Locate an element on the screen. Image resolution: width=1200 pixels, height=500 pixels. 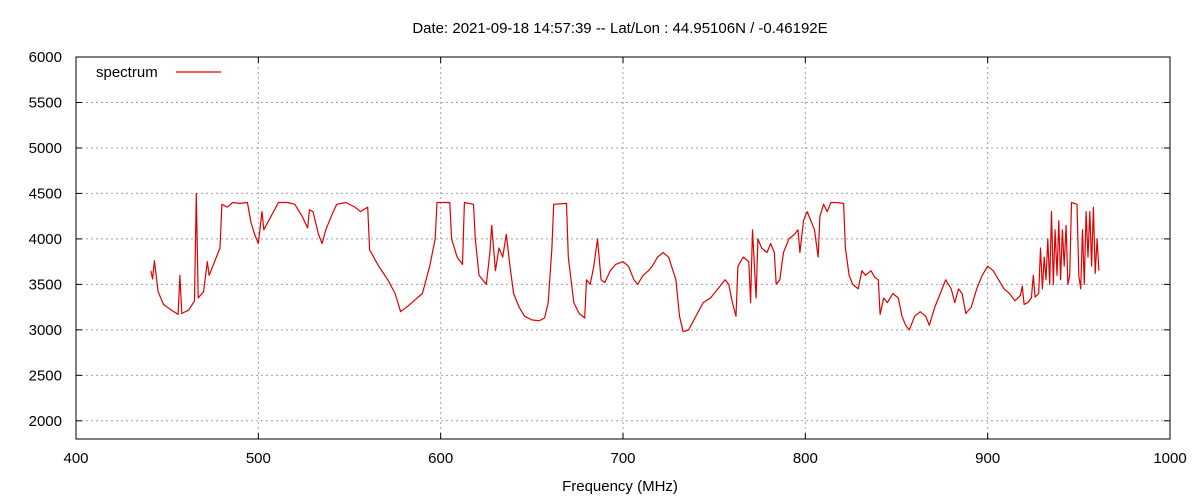
y-tick-label: 3000 is located at coordinates (45, 330).